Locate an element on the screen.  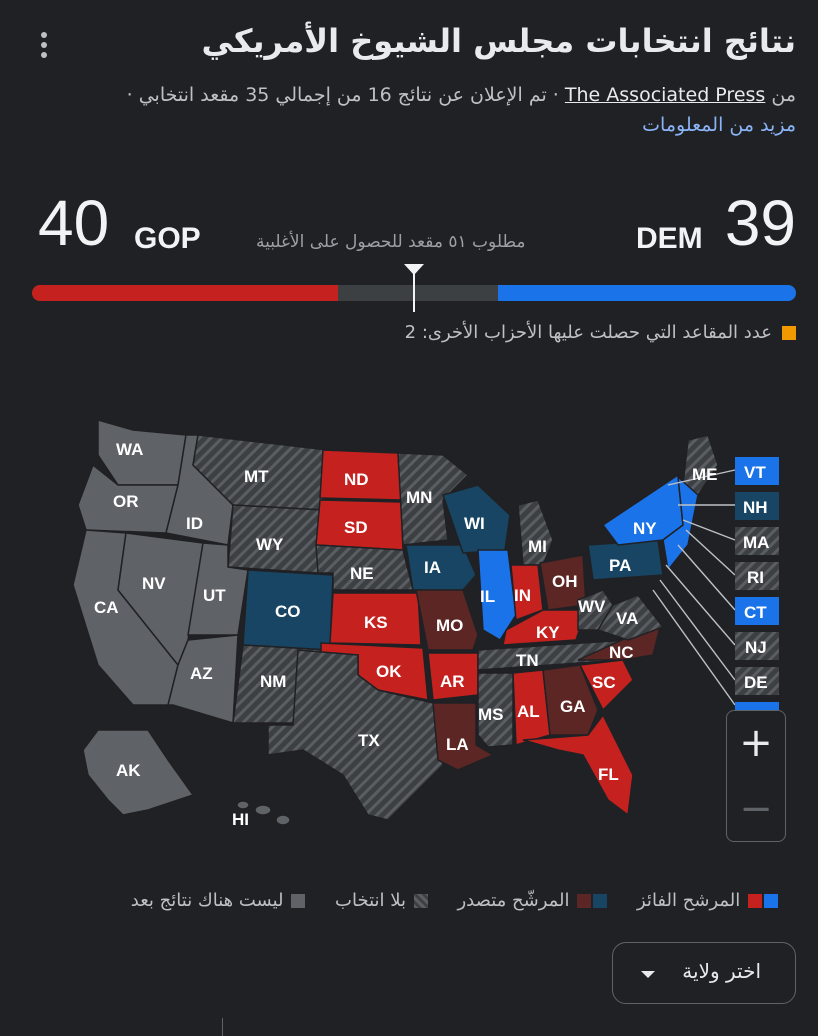
chevron-down-icon is located at coordinates (648, 974).